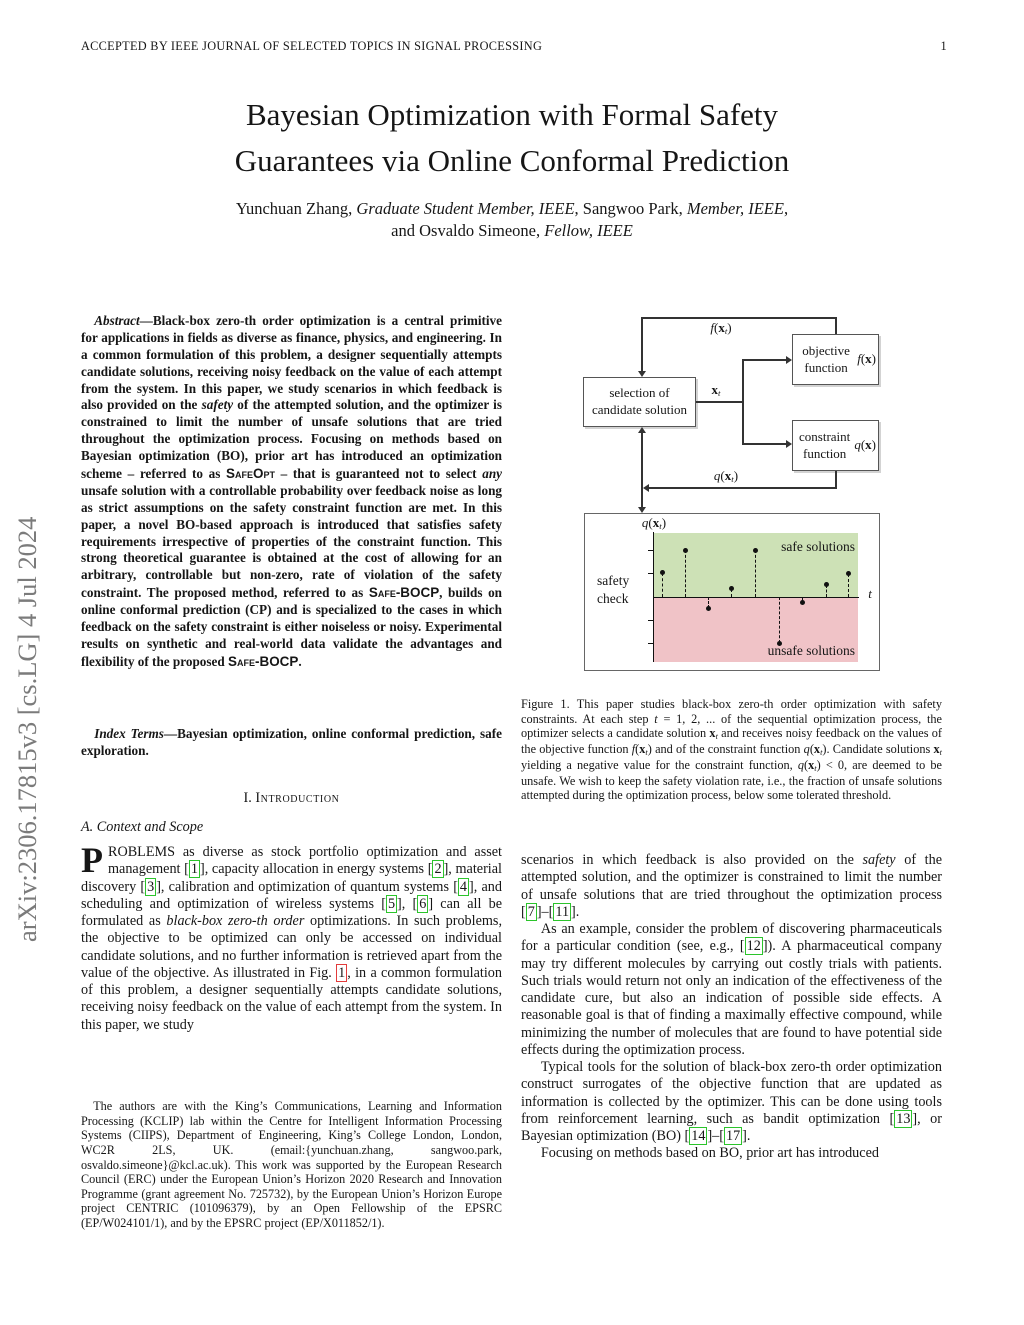 The height and width of the screenshot is (1325, 1024). What do you see at coordinates (194, 869) in the screenshot?
I see `citation-link: 1` at bounding box center [194, 869].